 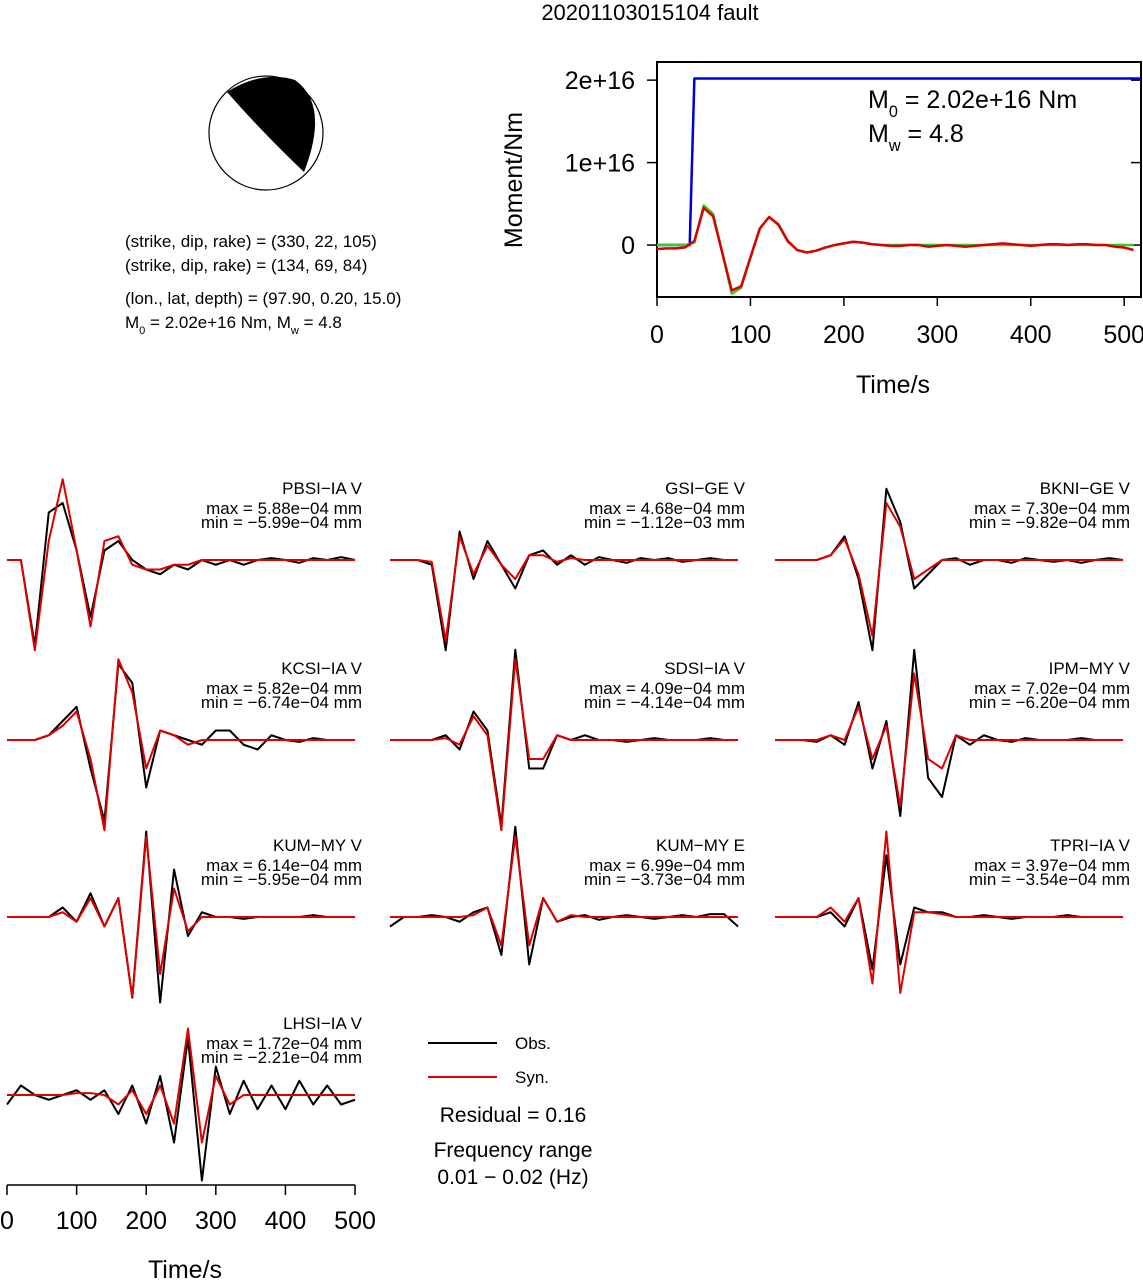 I want to click on annotation: (strike, dip, rake) = (134, 69, 84), so click(x=246, y=265).